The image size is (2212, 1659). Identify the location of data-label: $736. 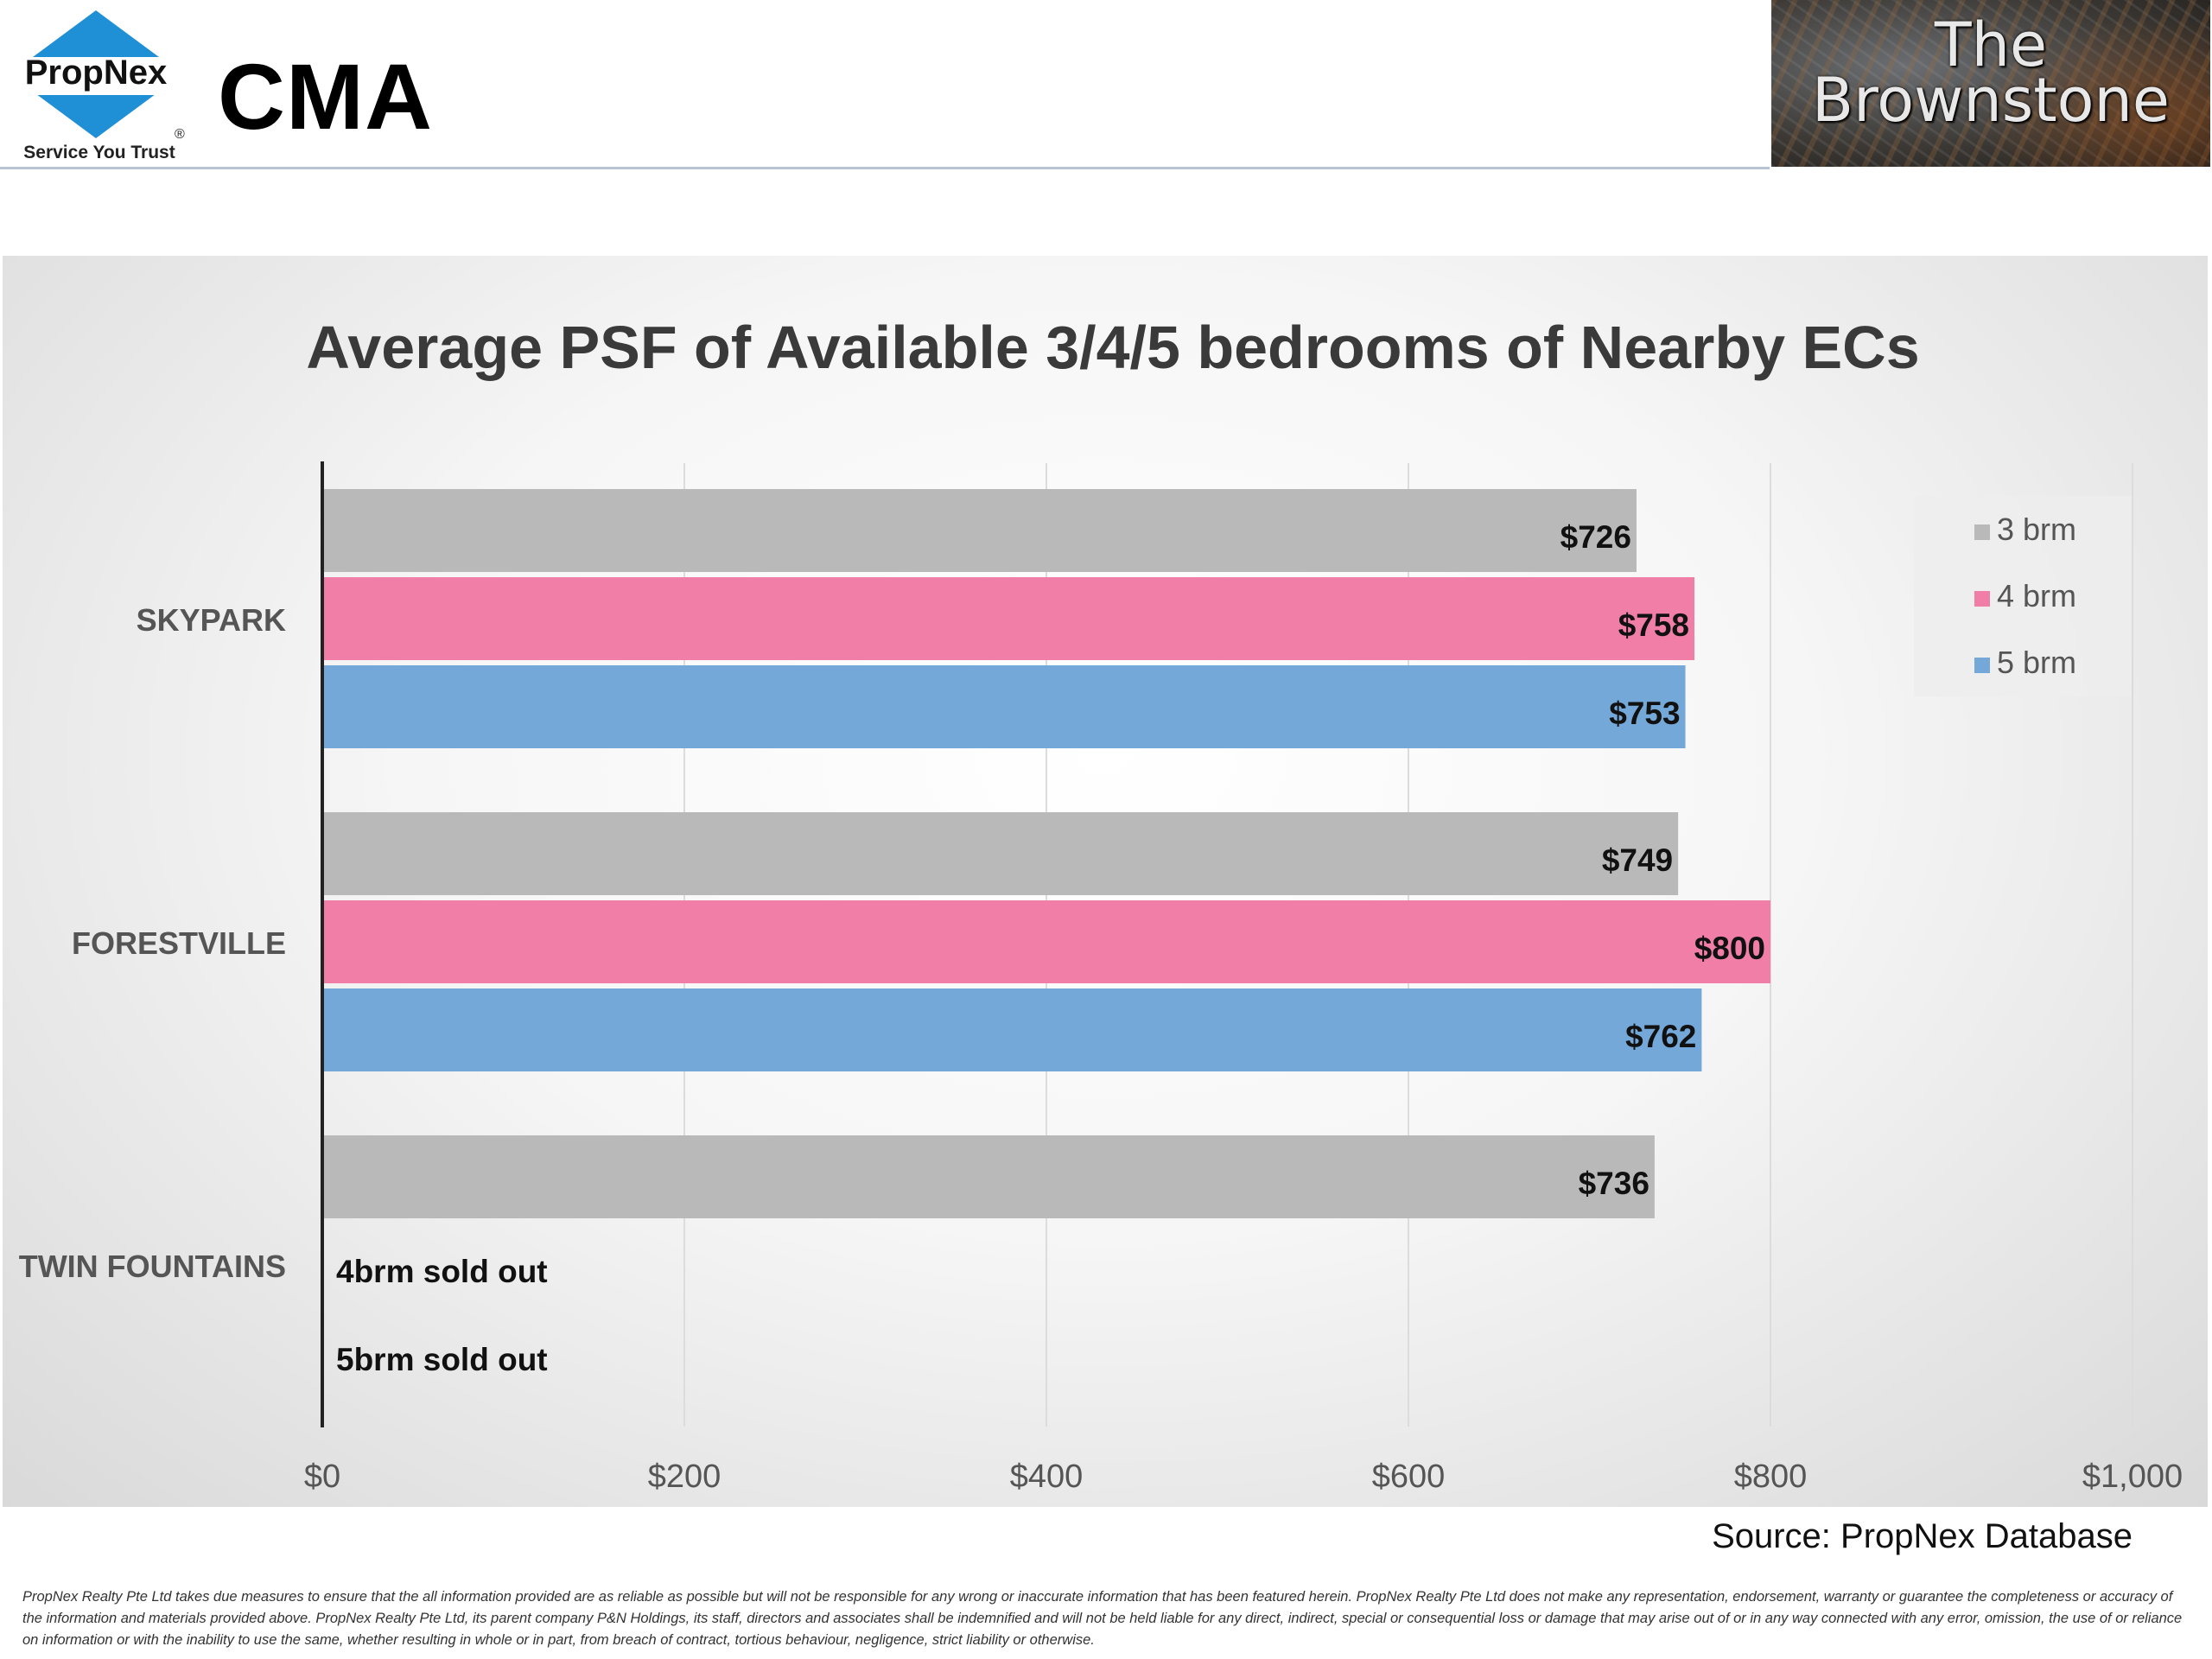
(1614, 1183).